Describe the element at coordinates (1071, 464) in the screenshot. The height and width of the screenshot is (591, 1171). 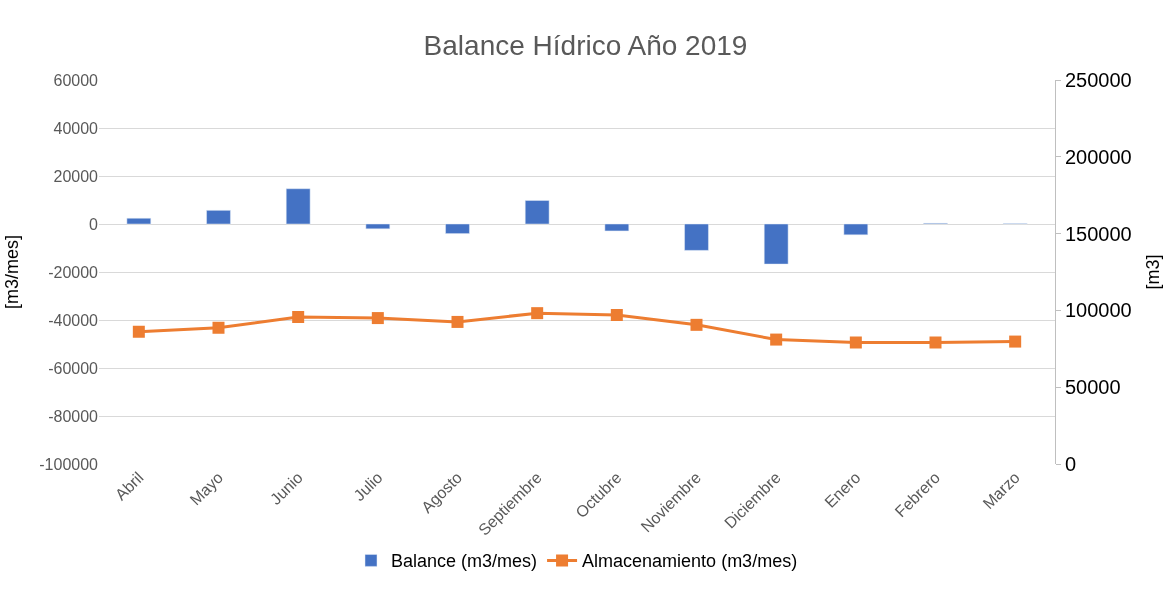
I see `y2-tick-label: 0` at that location.